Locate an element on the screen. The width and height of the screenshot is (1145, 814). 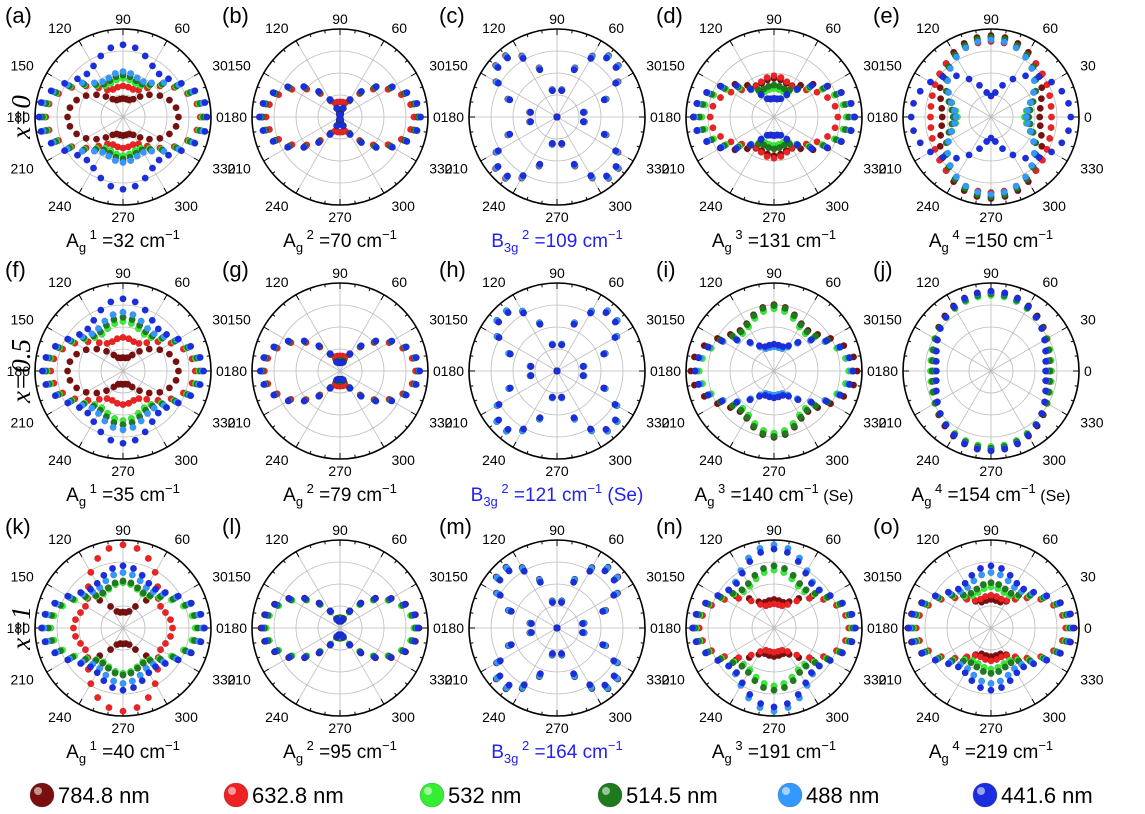
mode-caption: B3g 2 =121 cm−1 (Se) is located at coordinates (557, 495).